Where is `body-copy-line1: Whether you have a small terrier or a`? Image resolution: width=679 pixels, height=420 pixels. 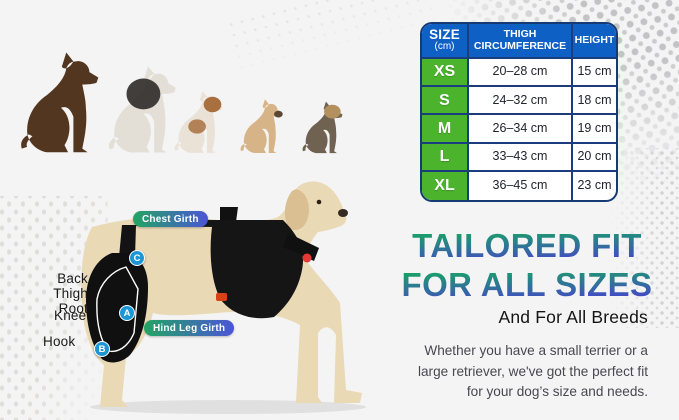 body-copy-line1: Whether you have a small terrier or a is located at coordinates (536, 350).